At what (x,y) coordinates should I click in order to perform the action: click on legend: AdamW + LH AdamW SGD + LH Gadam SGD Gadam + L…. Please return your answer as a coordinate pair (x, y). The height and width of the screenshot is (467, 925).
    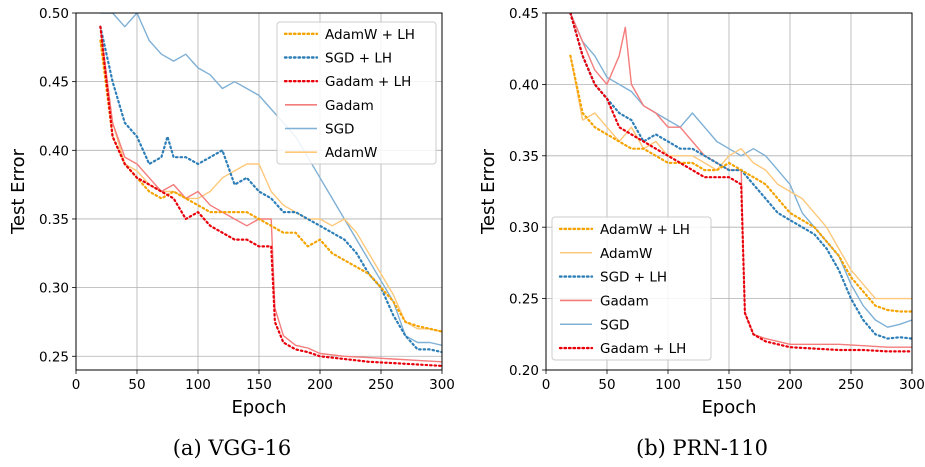
    Looking at the image, I should click on (631, 288).